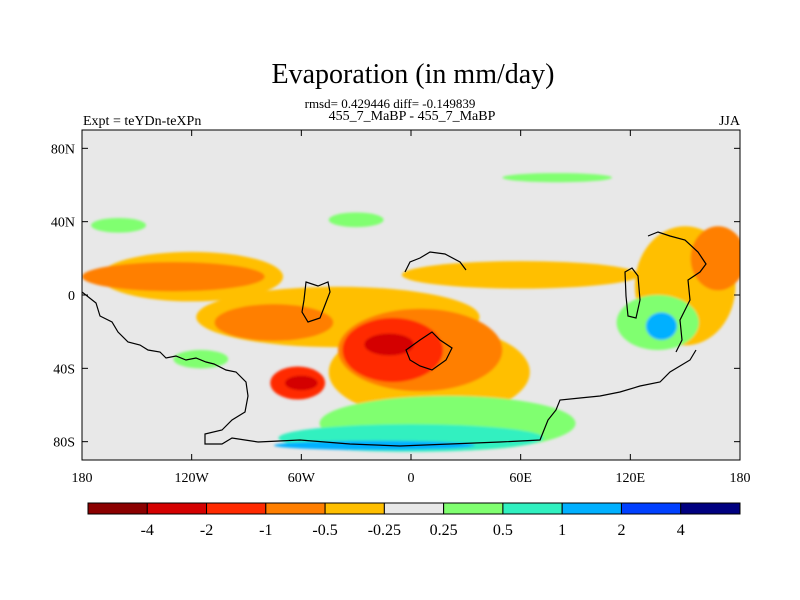 This screenshot has width=800, height=600. Describe the element at coordinates (142, 121) in the screenshot. I see `experiment-label: Expt = teYDn-teXPn` at that location.